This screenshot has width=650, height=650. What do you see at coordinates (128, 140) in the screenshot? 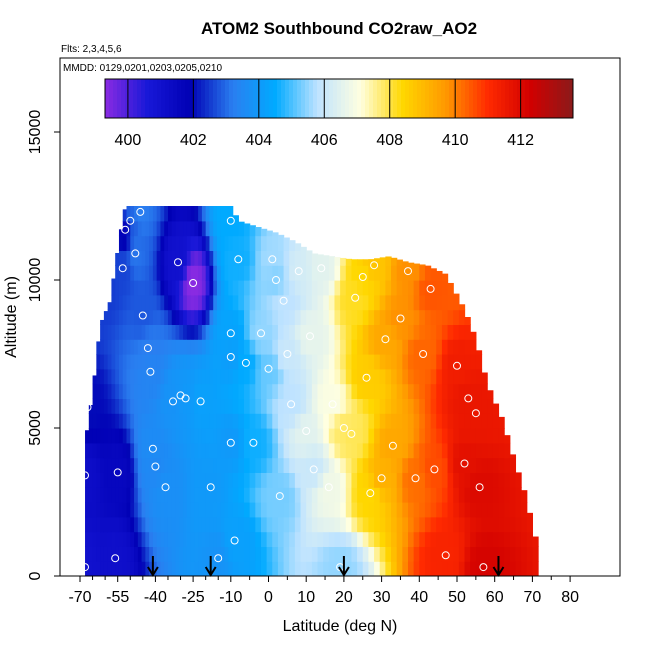
I see `colorbar-tick-label: 400` at bounding box center [128, 140].